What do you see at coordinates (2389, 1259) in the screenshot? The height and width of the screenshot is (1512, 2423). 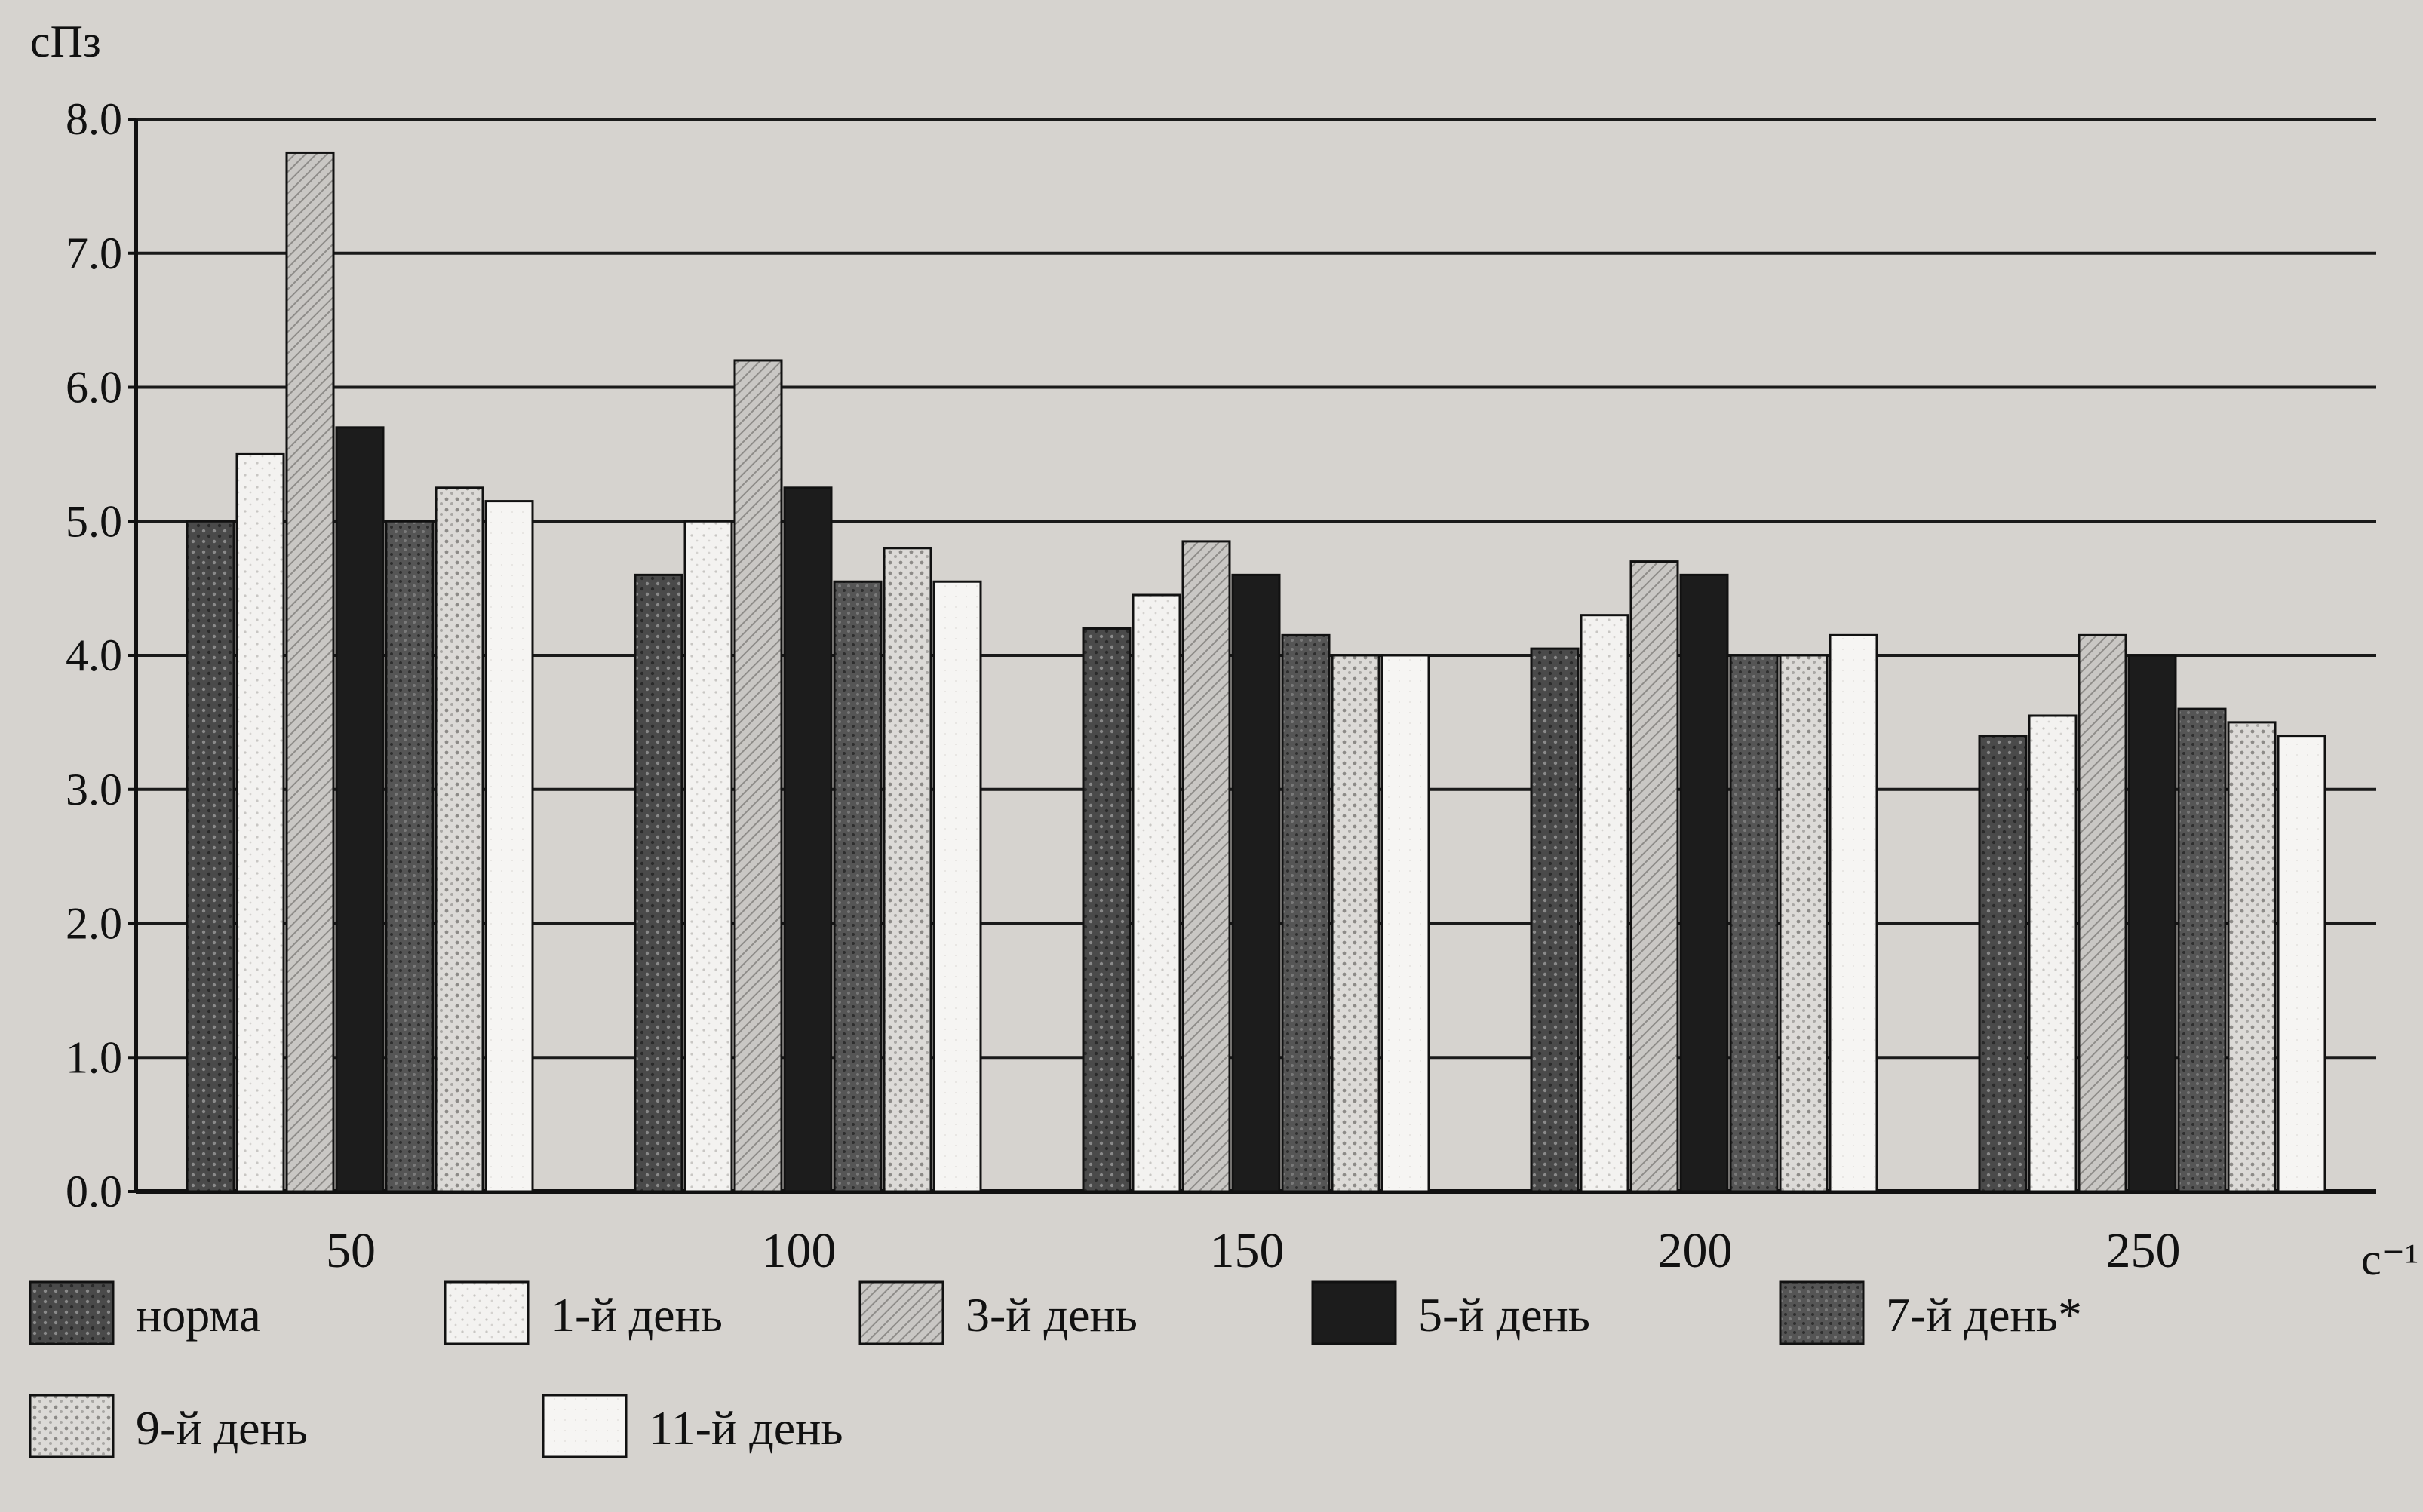 I see `x-axis-title: с⁻¹` at bounding box center [2389, 1259].